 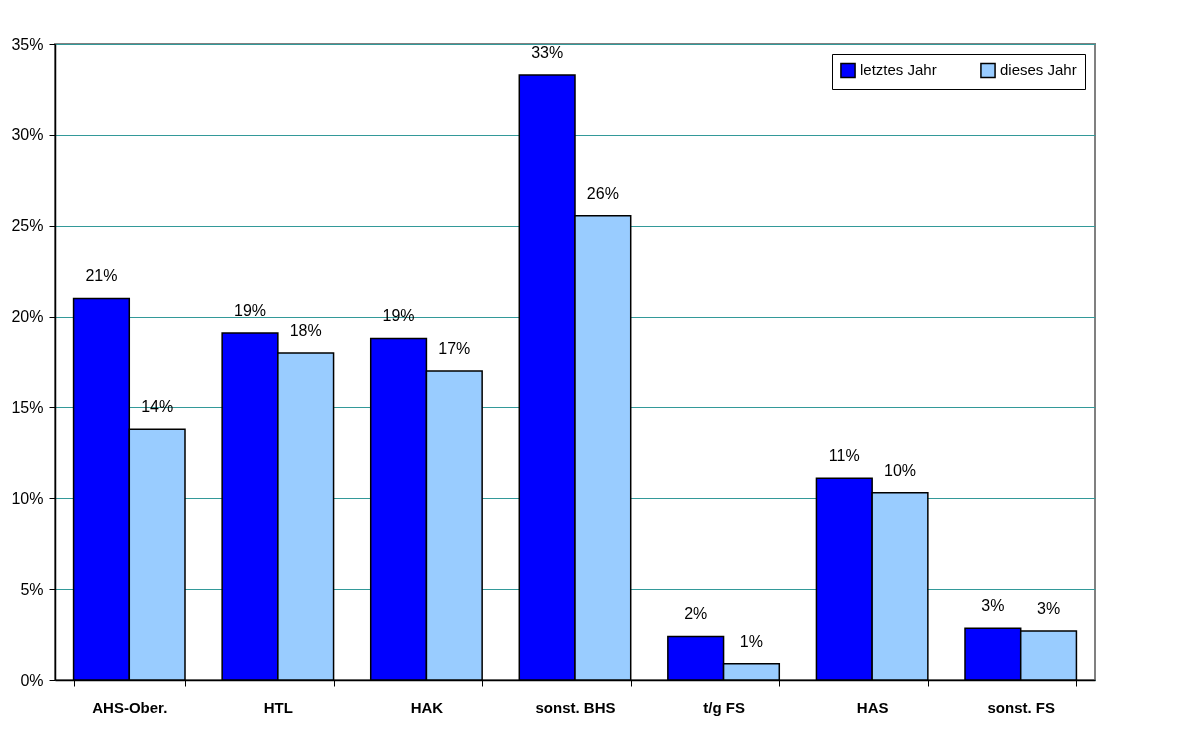 What do you see at coordinates (27, 498) in the screenshot?
I see `y-tick-label: 10%` at bounding box center [27, 498].